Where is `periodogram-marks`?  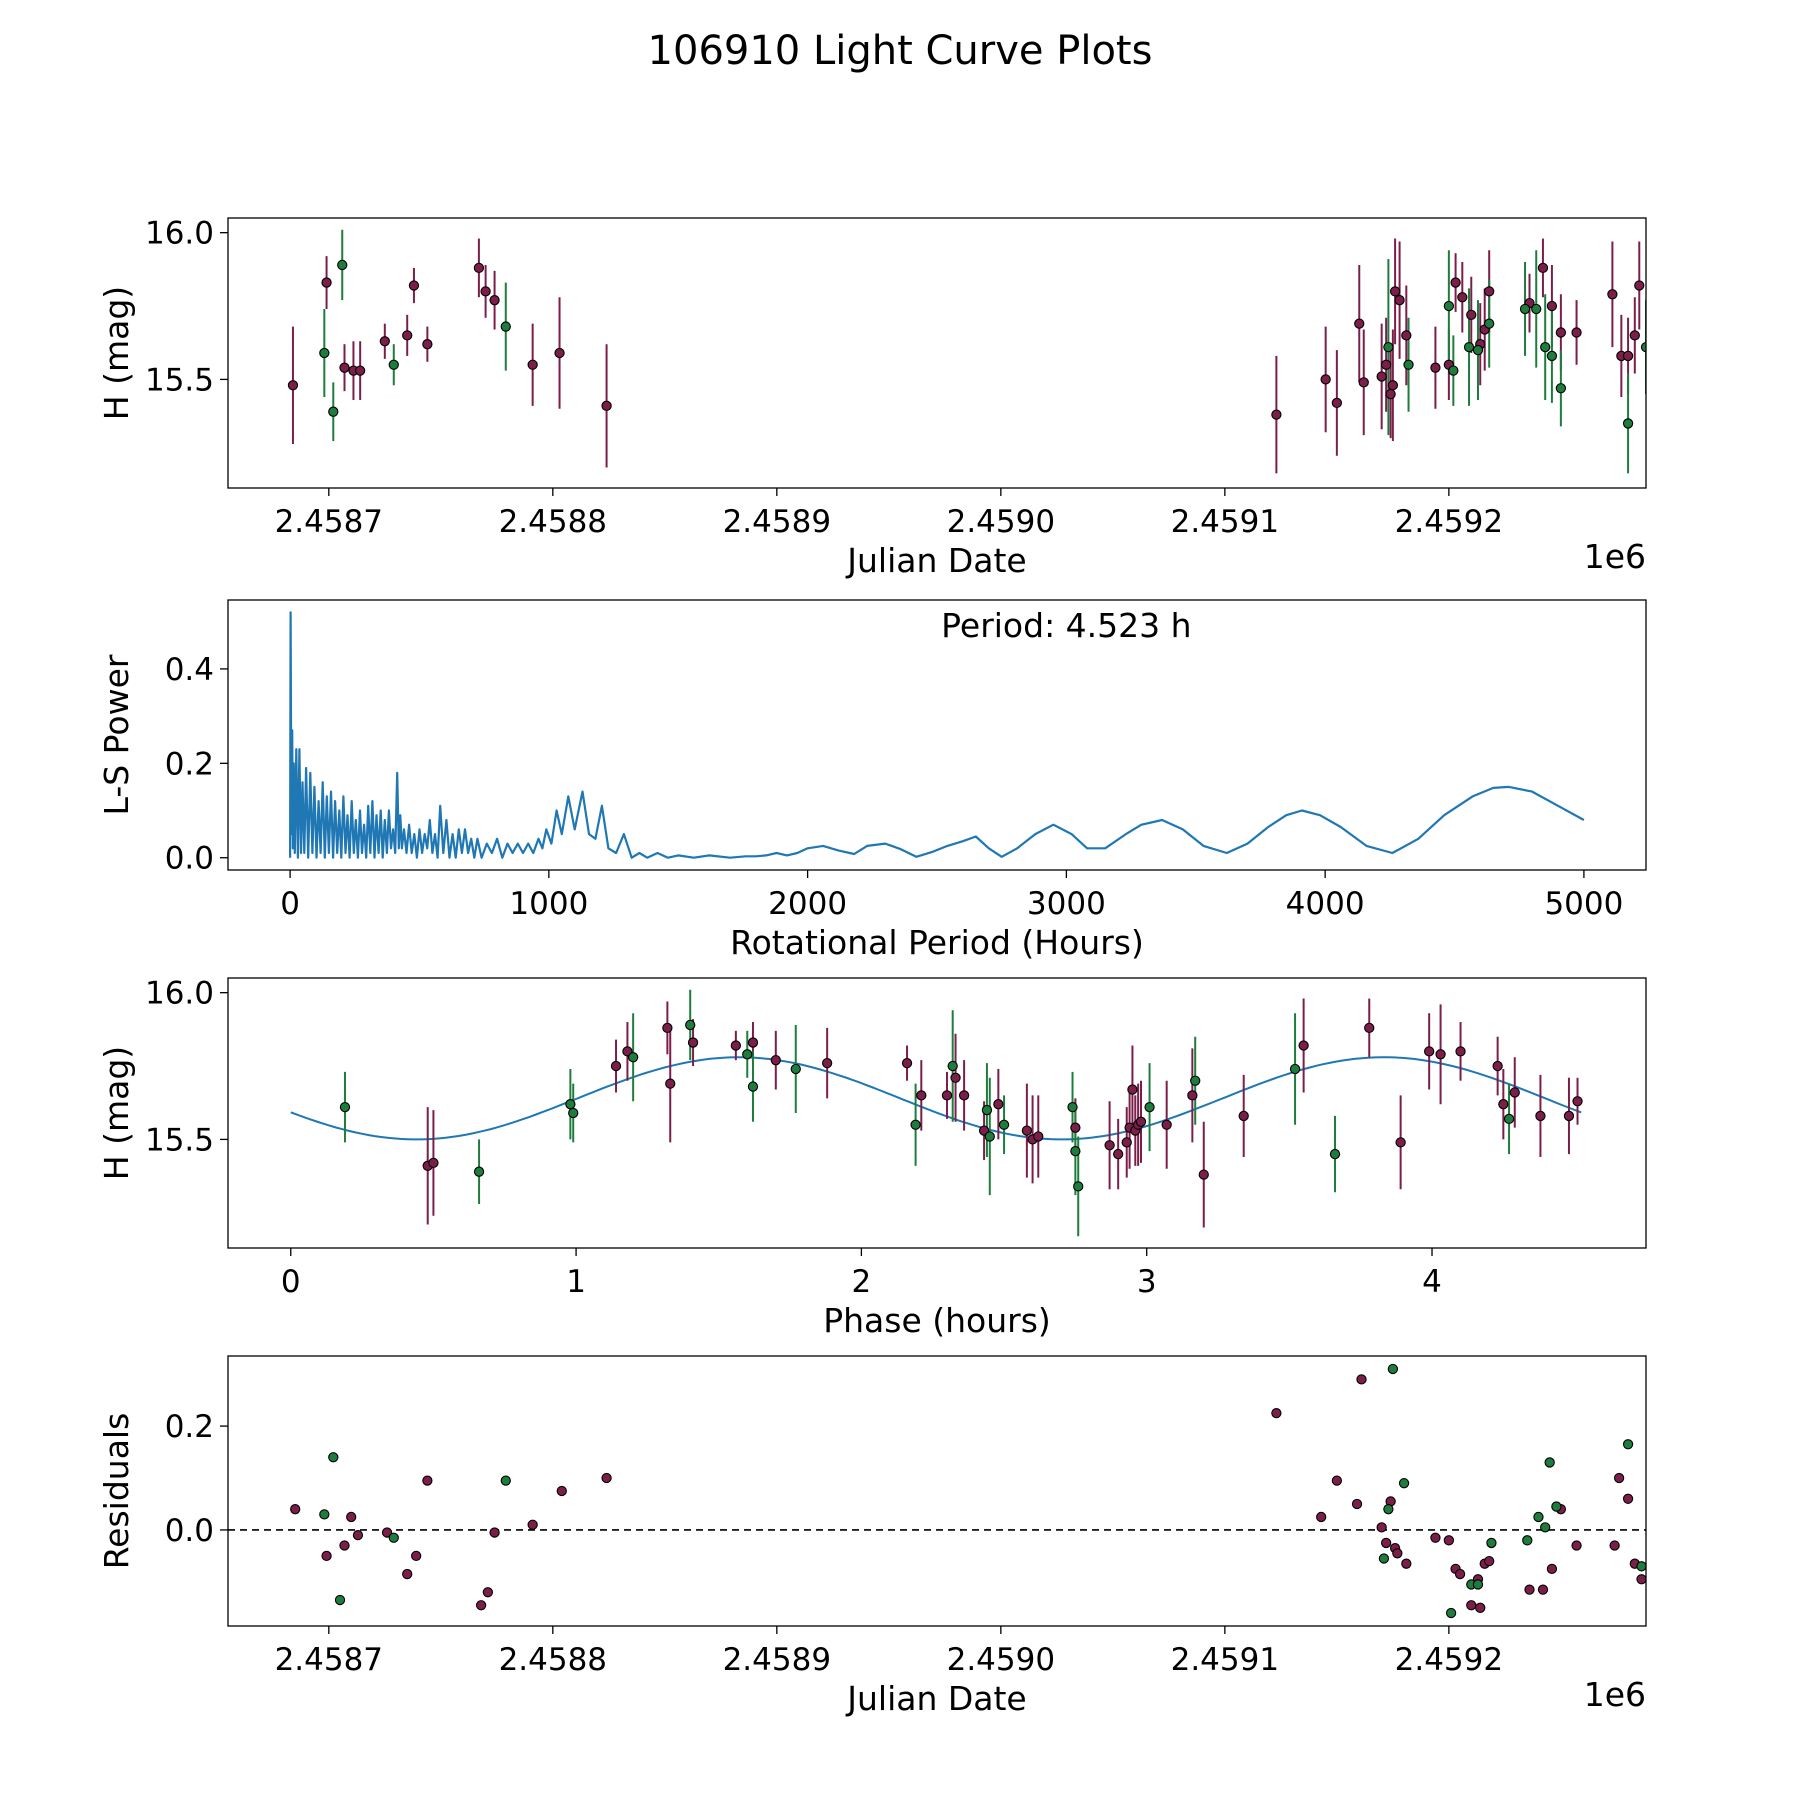 periodogram-marks is located at coordinates (937, 735).